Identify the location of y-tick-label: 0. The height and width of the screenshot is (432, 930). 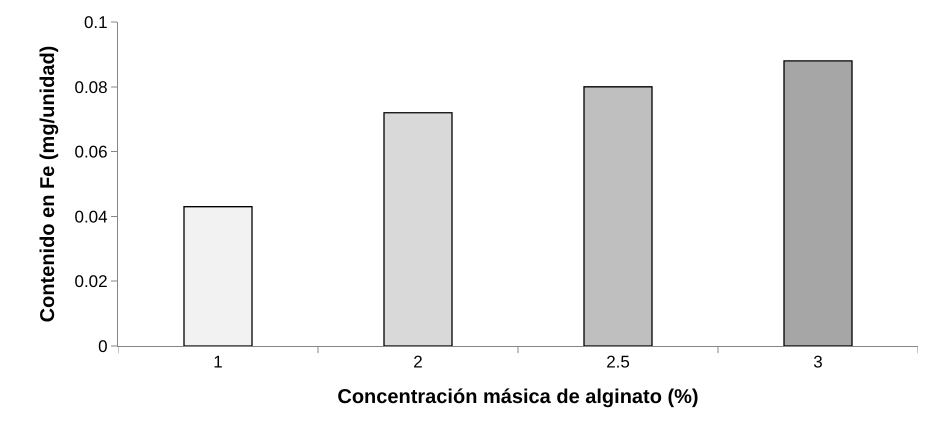
(103, 346).